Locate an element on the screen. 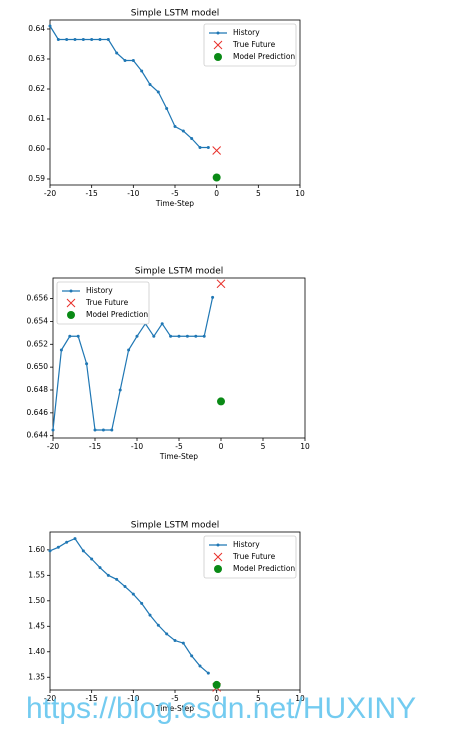 This screenshot has width=474, height=736. y-tick-label: 0.654 is located at coordinates (38, 320).